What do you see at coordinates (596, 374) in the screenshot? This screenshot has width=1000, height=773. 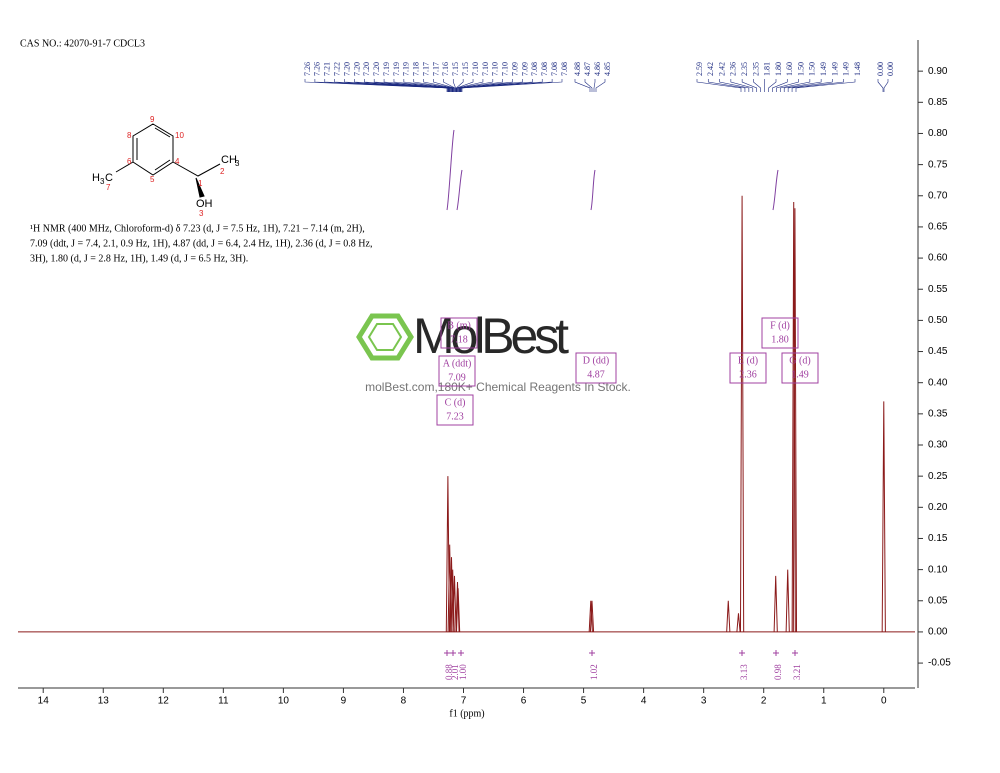 I see `multiplet-shift: 4.87` at bounding box center [596, 374].